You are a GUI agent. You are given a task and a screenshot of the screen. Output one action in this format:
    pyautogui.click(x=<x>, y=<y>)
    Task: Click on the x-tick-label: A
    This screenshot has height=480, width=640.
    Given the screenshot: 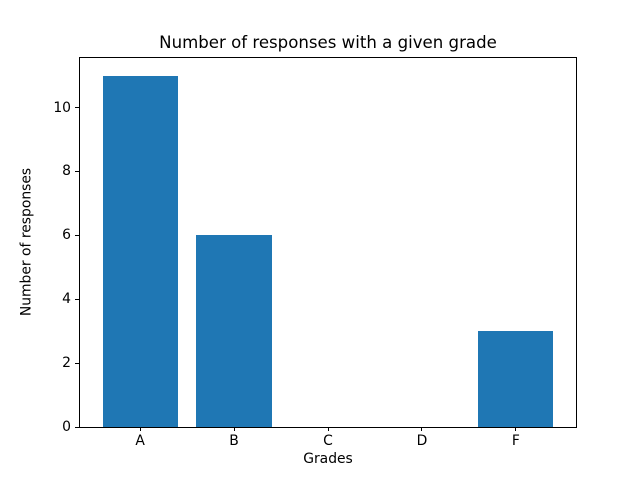 What is the action you would take?
    pyautogui.click(x=140, y=441)
    